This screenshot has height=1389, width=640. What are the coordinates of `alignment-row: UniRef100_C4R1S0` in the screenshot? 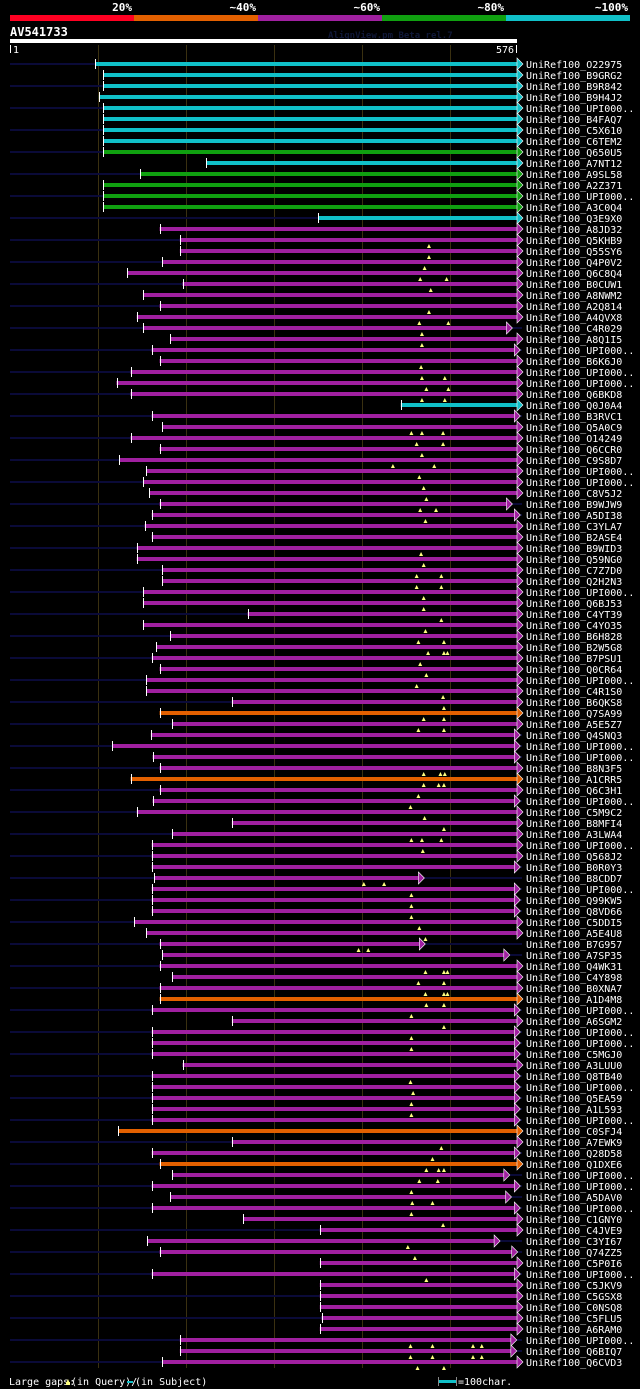 It's located at (384, 691).